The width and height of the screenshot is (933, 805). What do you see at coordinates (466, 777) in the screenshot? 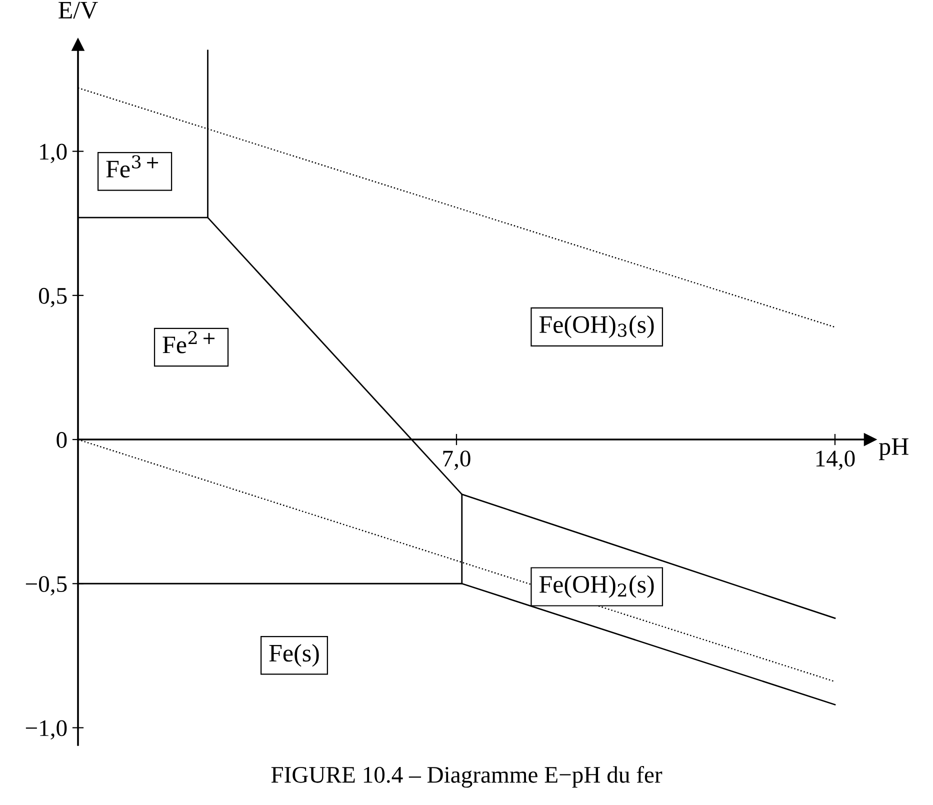
I see `caption: FIGURE 10.4 – Diagramme E−pH du fer` at bounding box center [466, 777].